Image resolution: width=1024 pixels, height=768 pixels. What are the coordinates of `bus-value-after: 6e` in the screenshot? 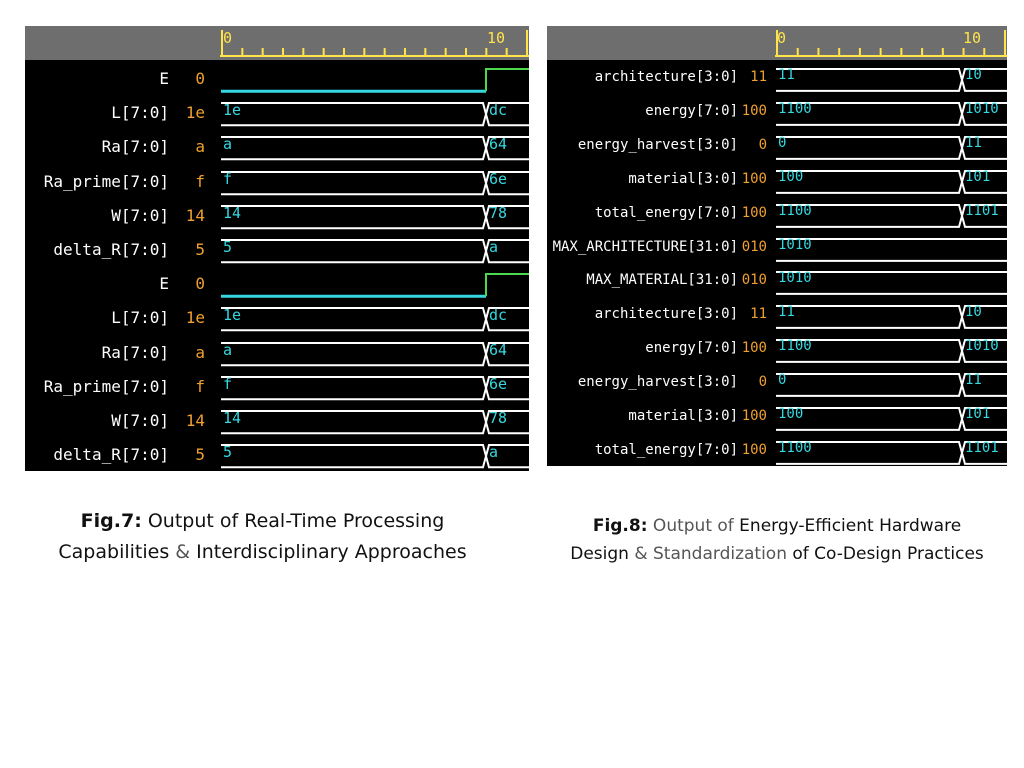 It's located at (498, 383).